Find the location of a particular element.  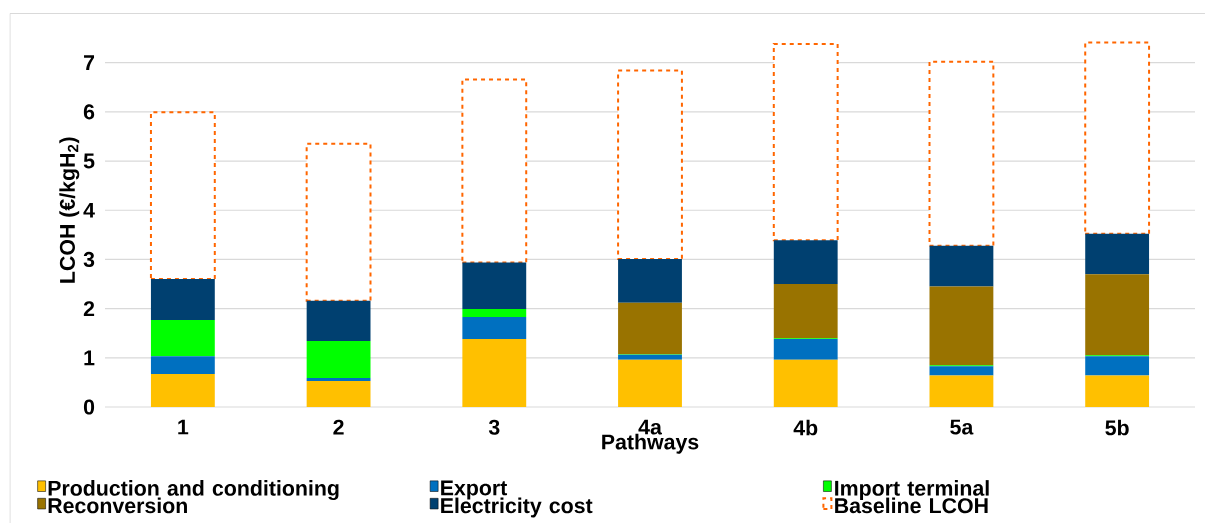

x-tick-label: 5b is located at coordinates (1117, 427).